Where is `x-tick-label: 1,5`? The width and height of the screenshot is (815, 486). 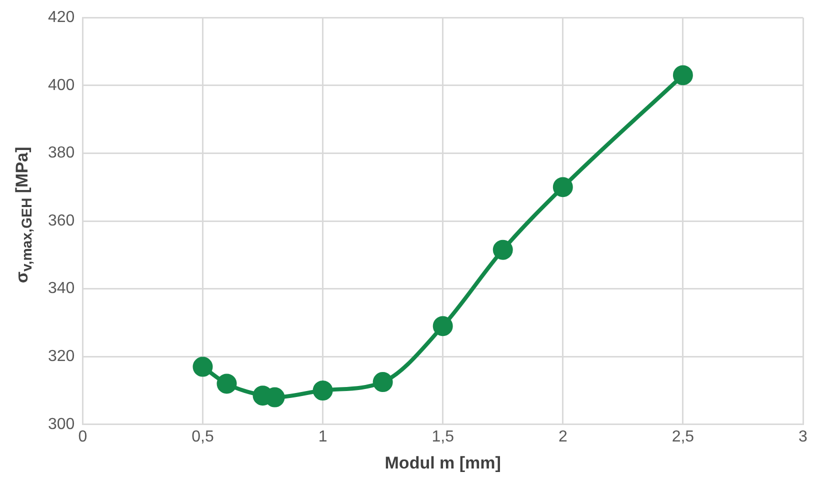
x-tick-label: 1,5 is located at coordinates (443, 437).